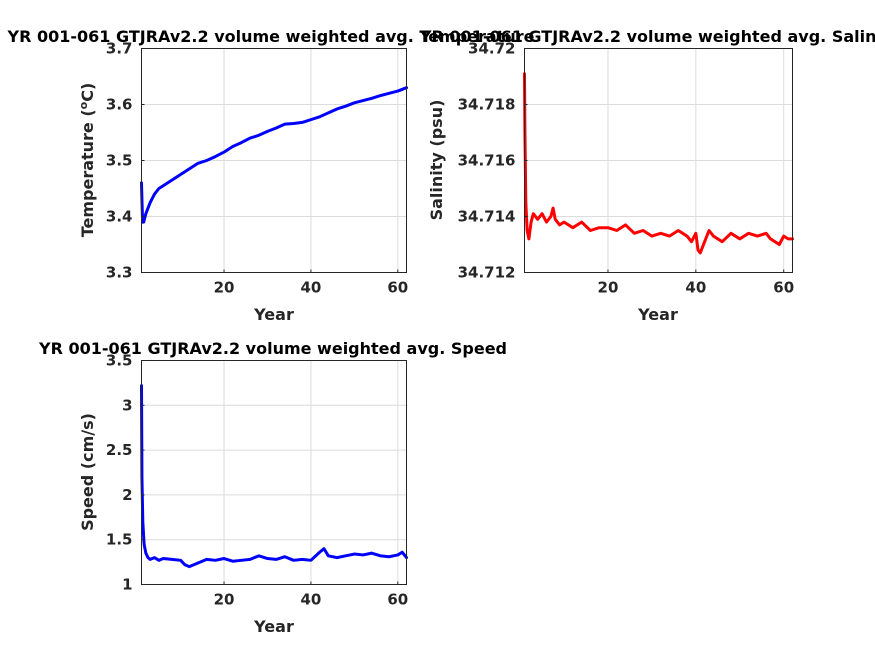 This screenshot has height=656, width=875. What do you see at coordinates (119, 105) in the screenshot?
I see `temperature-y-tick-label: 3.6` at bounding box center [119, 105].